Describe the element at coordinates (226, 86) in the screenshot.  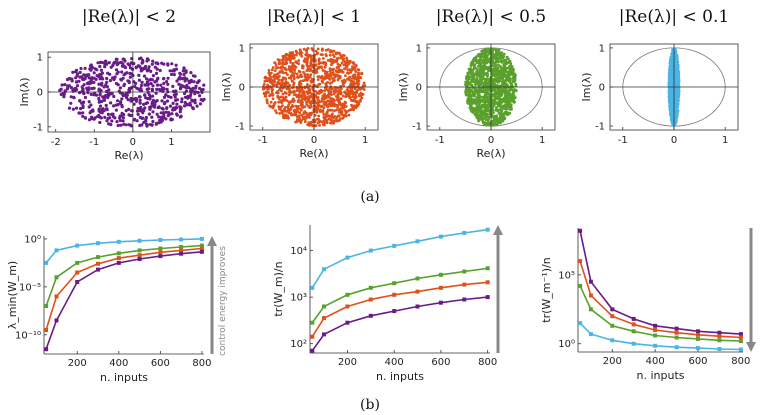
I see `y-axis-label: Im(λ)` at that location.